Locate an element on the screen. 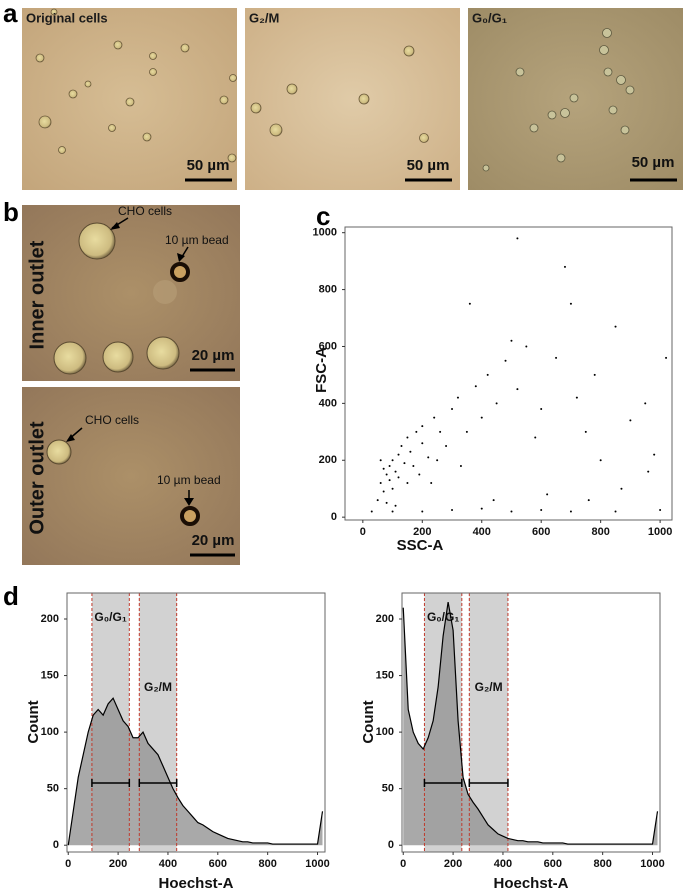 The image size is (685, 892). gate-label: G₀/G₁ is located at coordinates (110, 617).